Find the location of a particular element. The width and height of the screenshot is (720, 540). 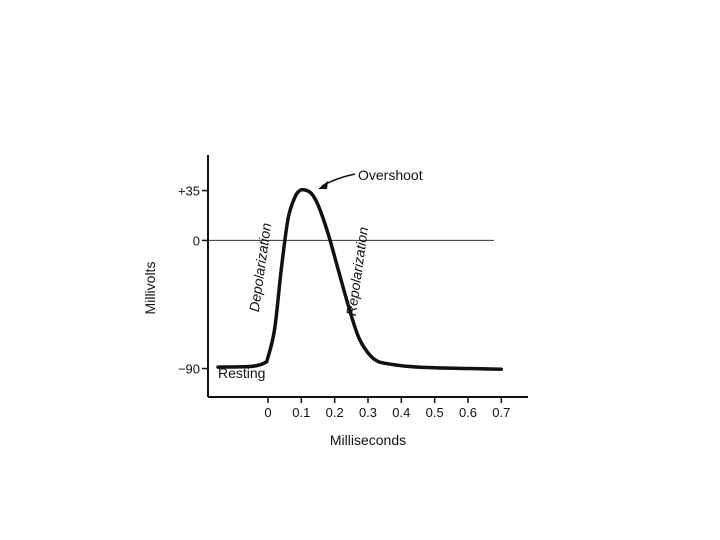

x-axis-title: Milliseconds is located at coordinates (368, 440).